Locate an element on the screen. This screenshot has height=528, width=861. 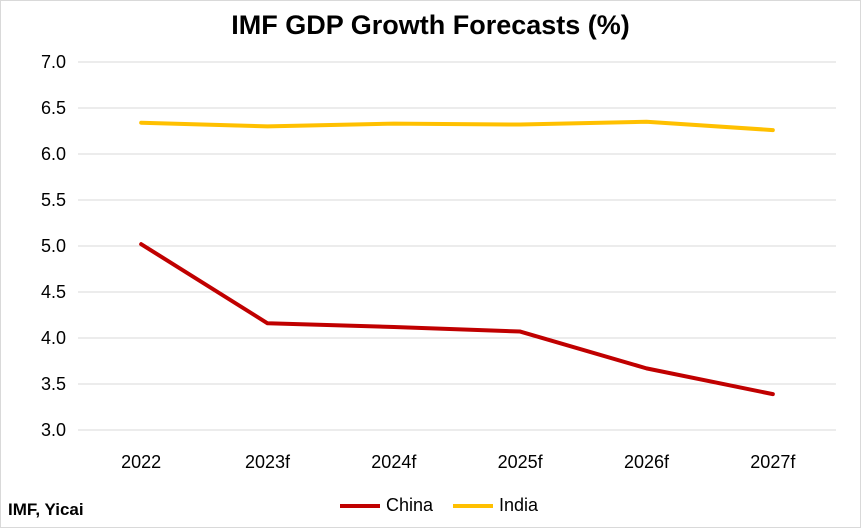
x-tick-label: 2022 is located at coordinates (141, 462).